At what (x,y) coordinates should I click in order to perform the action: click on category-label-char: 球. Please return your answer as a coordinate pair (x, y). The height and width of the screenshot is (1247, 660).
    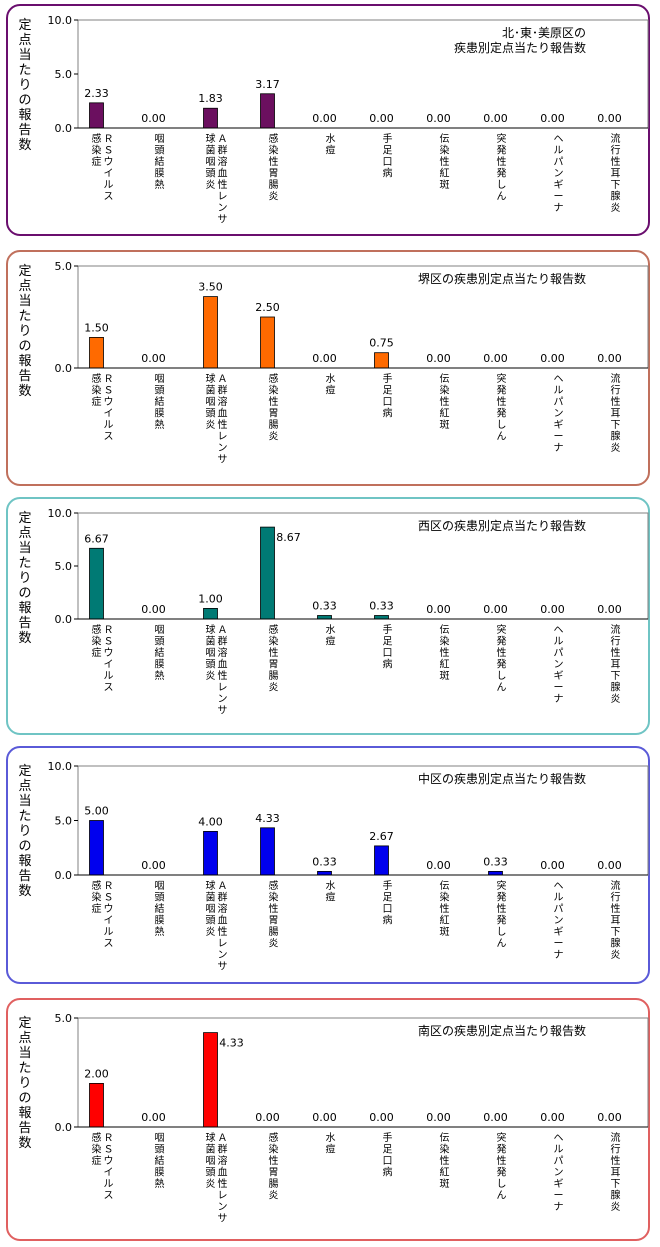
    Looking at the image, I should click on (211, 885).